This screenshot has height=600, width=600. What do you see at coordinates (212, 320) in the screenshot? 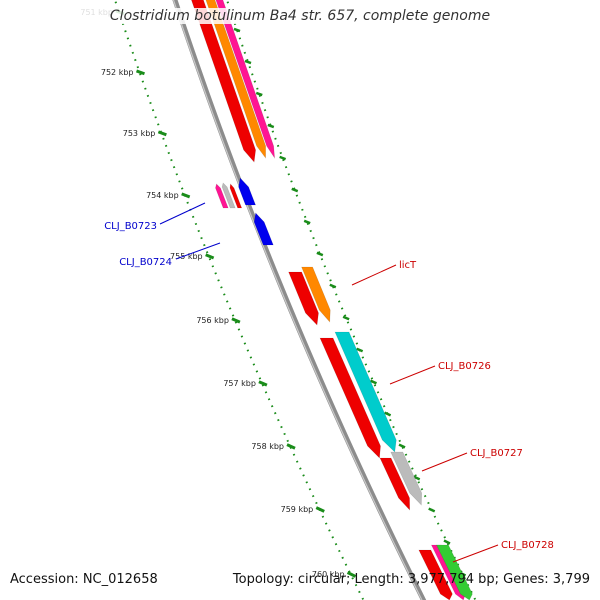
I see `kbp-tick-label: 756 kbp` at bounding box center [212, 320].